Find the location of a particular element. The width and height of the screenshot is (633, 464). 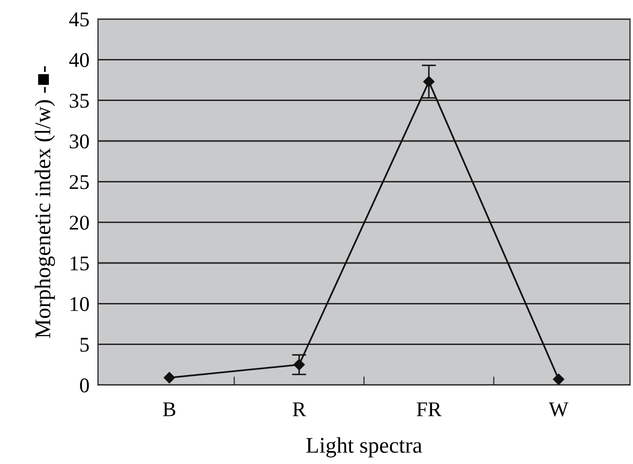

y-tick-label: 25 is located at coordinates (79, 182).